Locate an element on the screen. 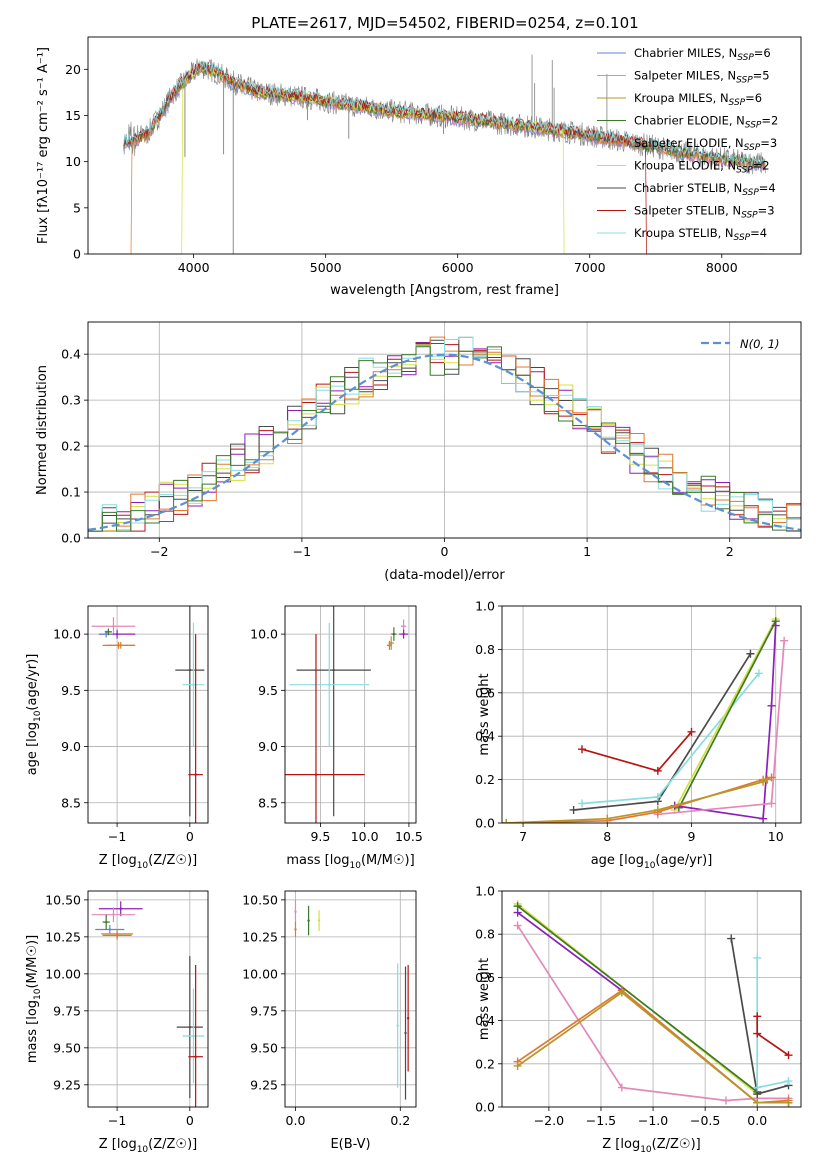 The height and width of the screenshot is (1170, 819). legend-label: Salpeter MILES, NSSP=5 is located at coordinates (702, 77).